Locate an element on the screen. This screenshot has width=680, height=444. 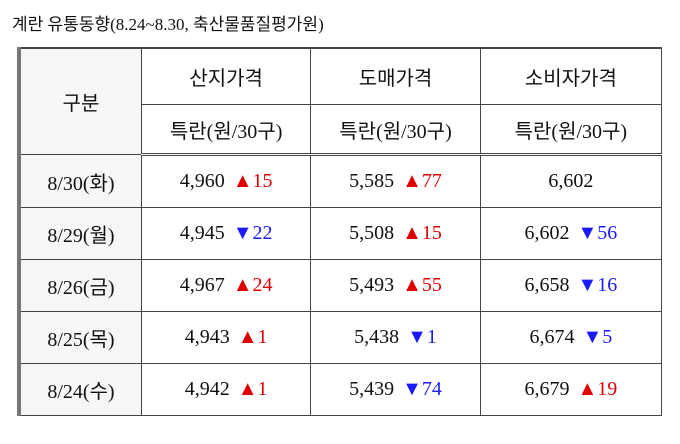
change: ▲77 is located at coordinates (422, 181).